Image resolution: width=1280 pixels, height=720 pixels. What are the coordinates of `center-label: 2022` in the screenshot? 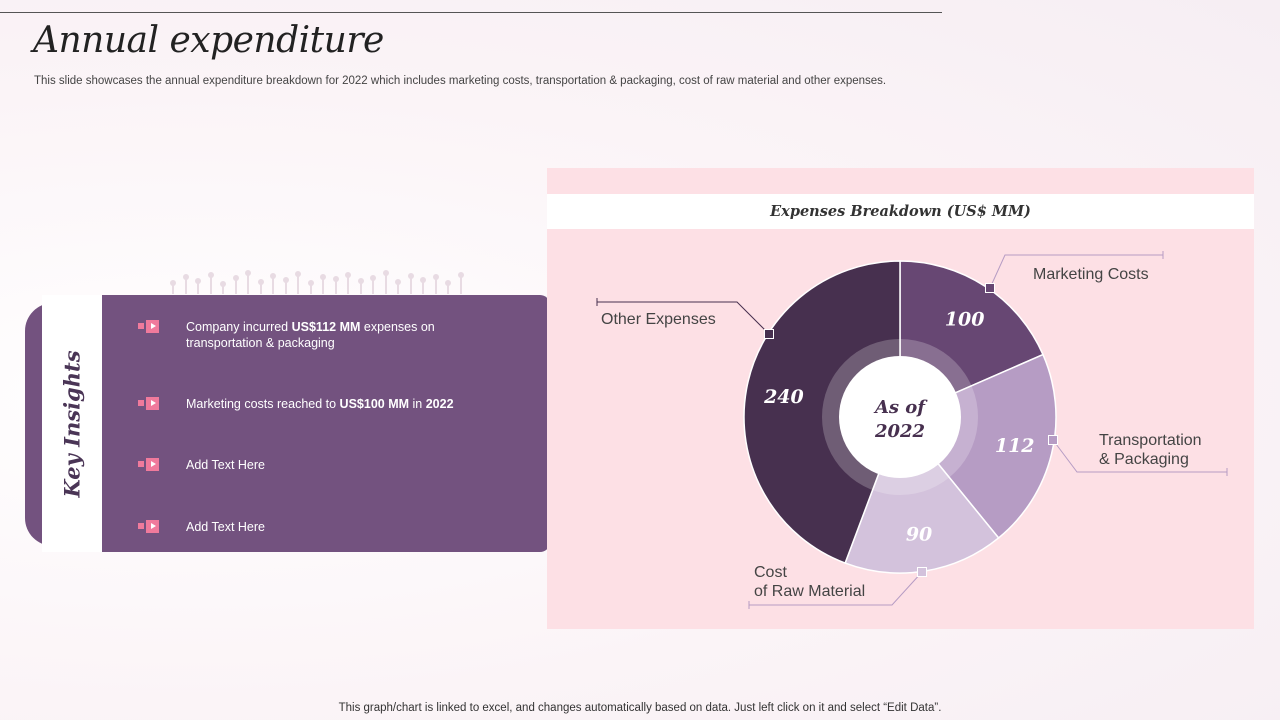 It's located at (899, 431).